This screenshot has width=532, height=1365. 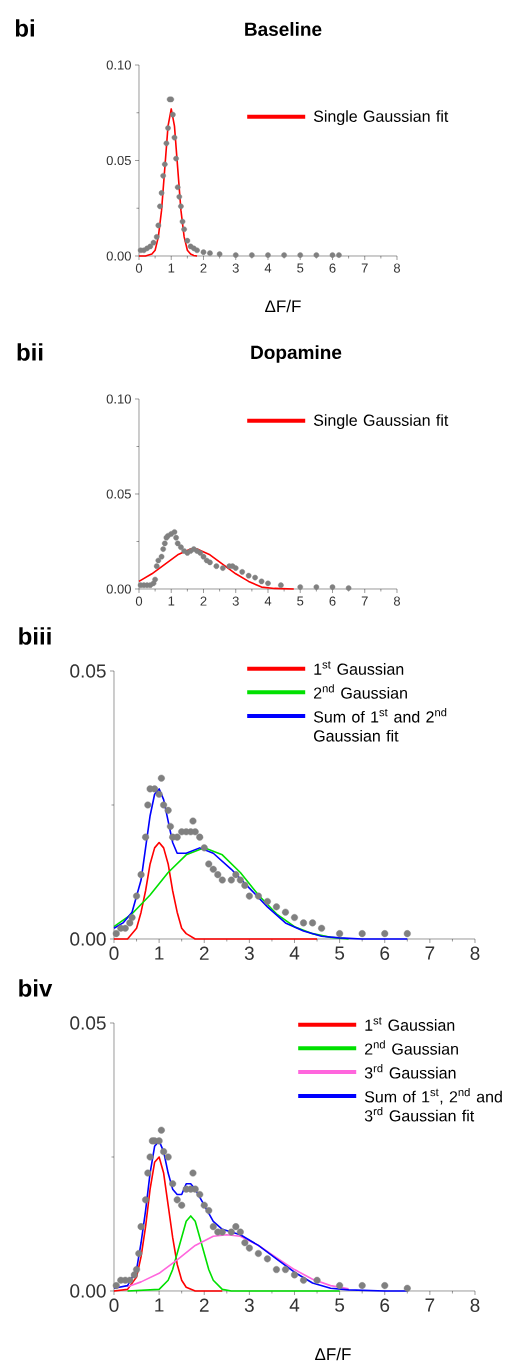 What do you see at coordinates (35, 636) in the screenshot?
I see `text: biii` at bounding box center [35, 636].